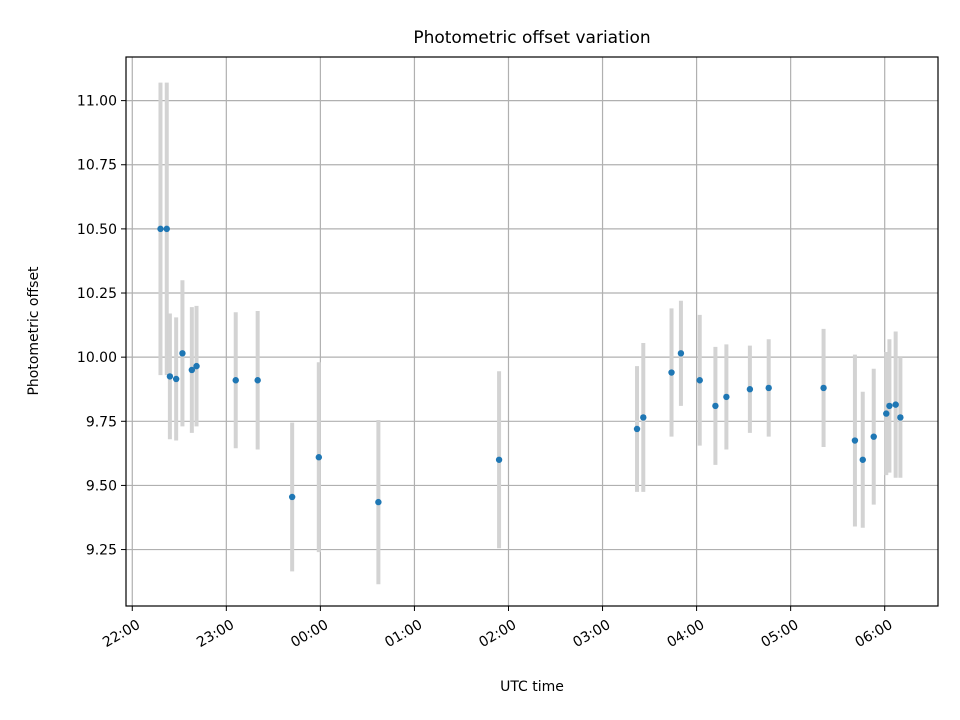 Image resolution: width=960 pixels, height=720 pixels. I want to click on y-tick-label: 9.25, so click(101, 551).